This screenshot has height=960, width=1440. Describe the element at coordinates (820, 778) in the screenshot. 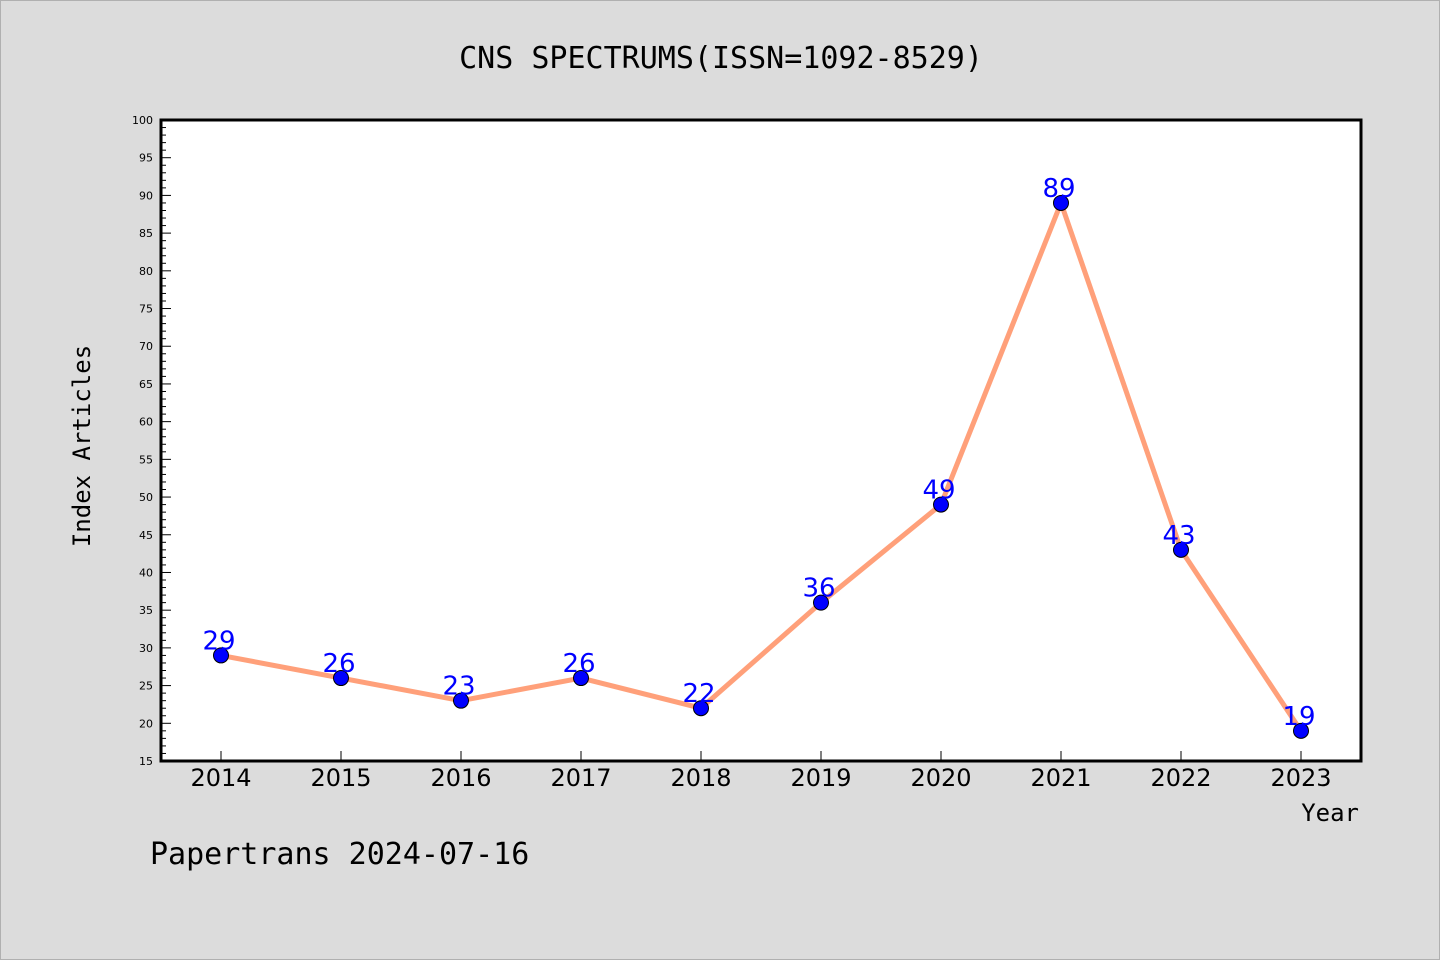

I see `x-tick-label: 2019` at that location.